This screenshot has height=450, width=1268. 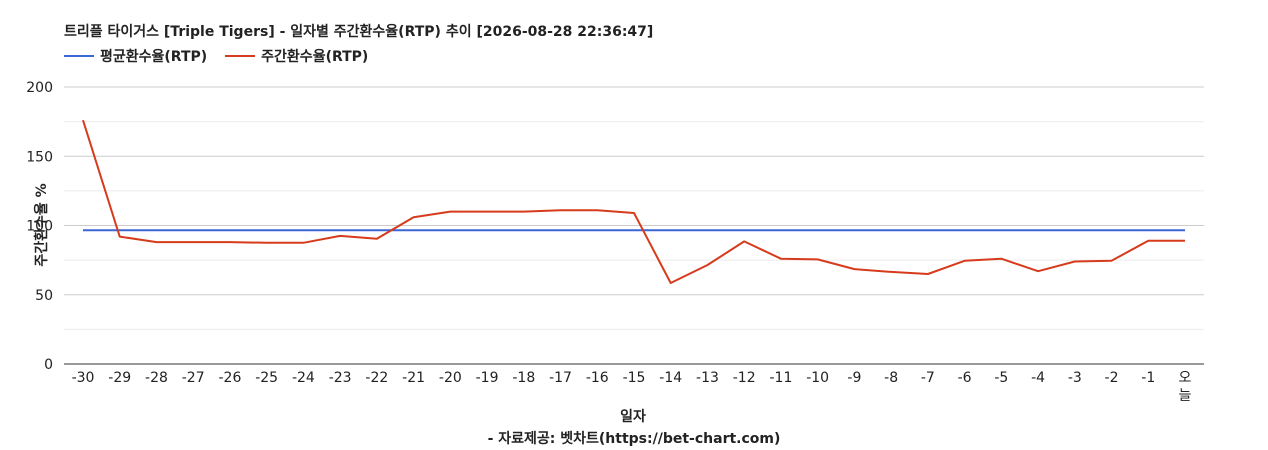 I want to click on y-axis-ticks: 0 50 100 150 200, so click(x=39, y=226).